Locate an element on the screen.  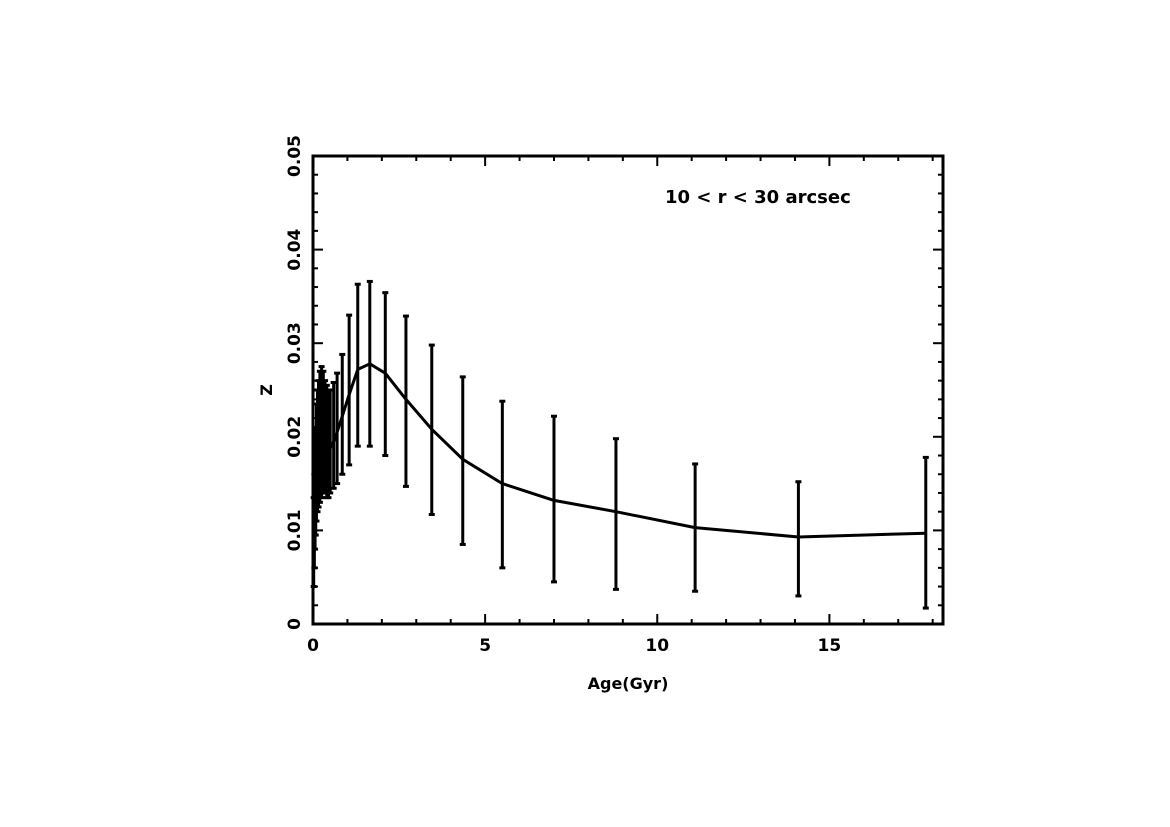
annotation: 10 < r < 30 arcsec is located at coordinates (758, 197).